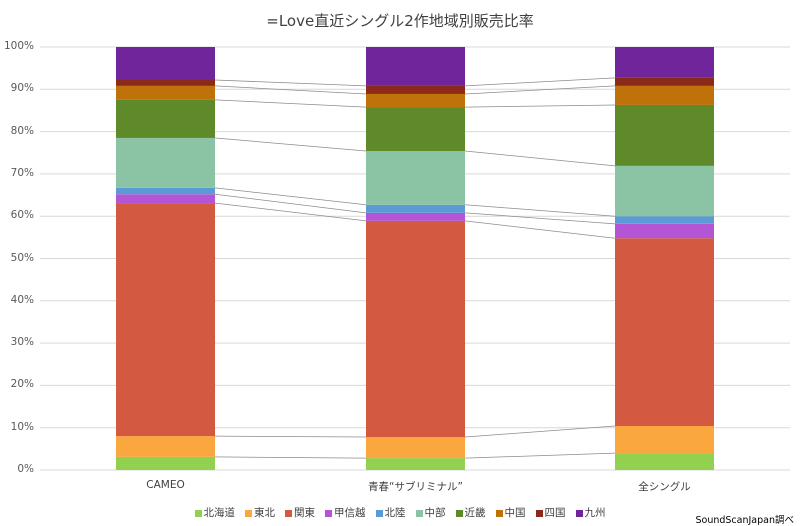  I want to click on legend-item: 北海道, so click(215, 512).